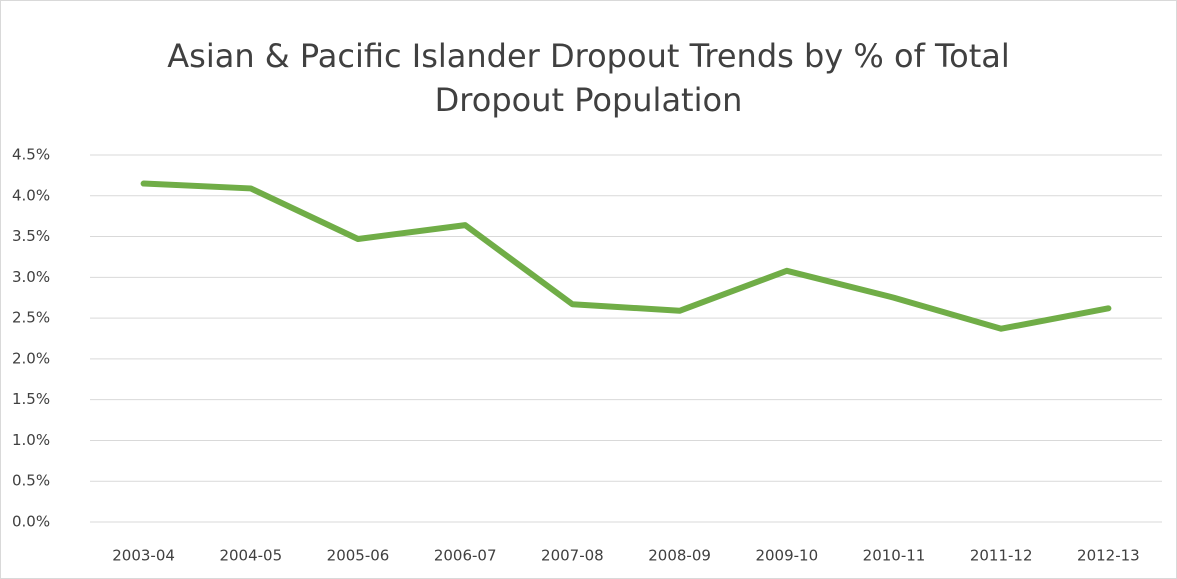  I want to click on y-tick-label: 0.0%, so click(31, 522).